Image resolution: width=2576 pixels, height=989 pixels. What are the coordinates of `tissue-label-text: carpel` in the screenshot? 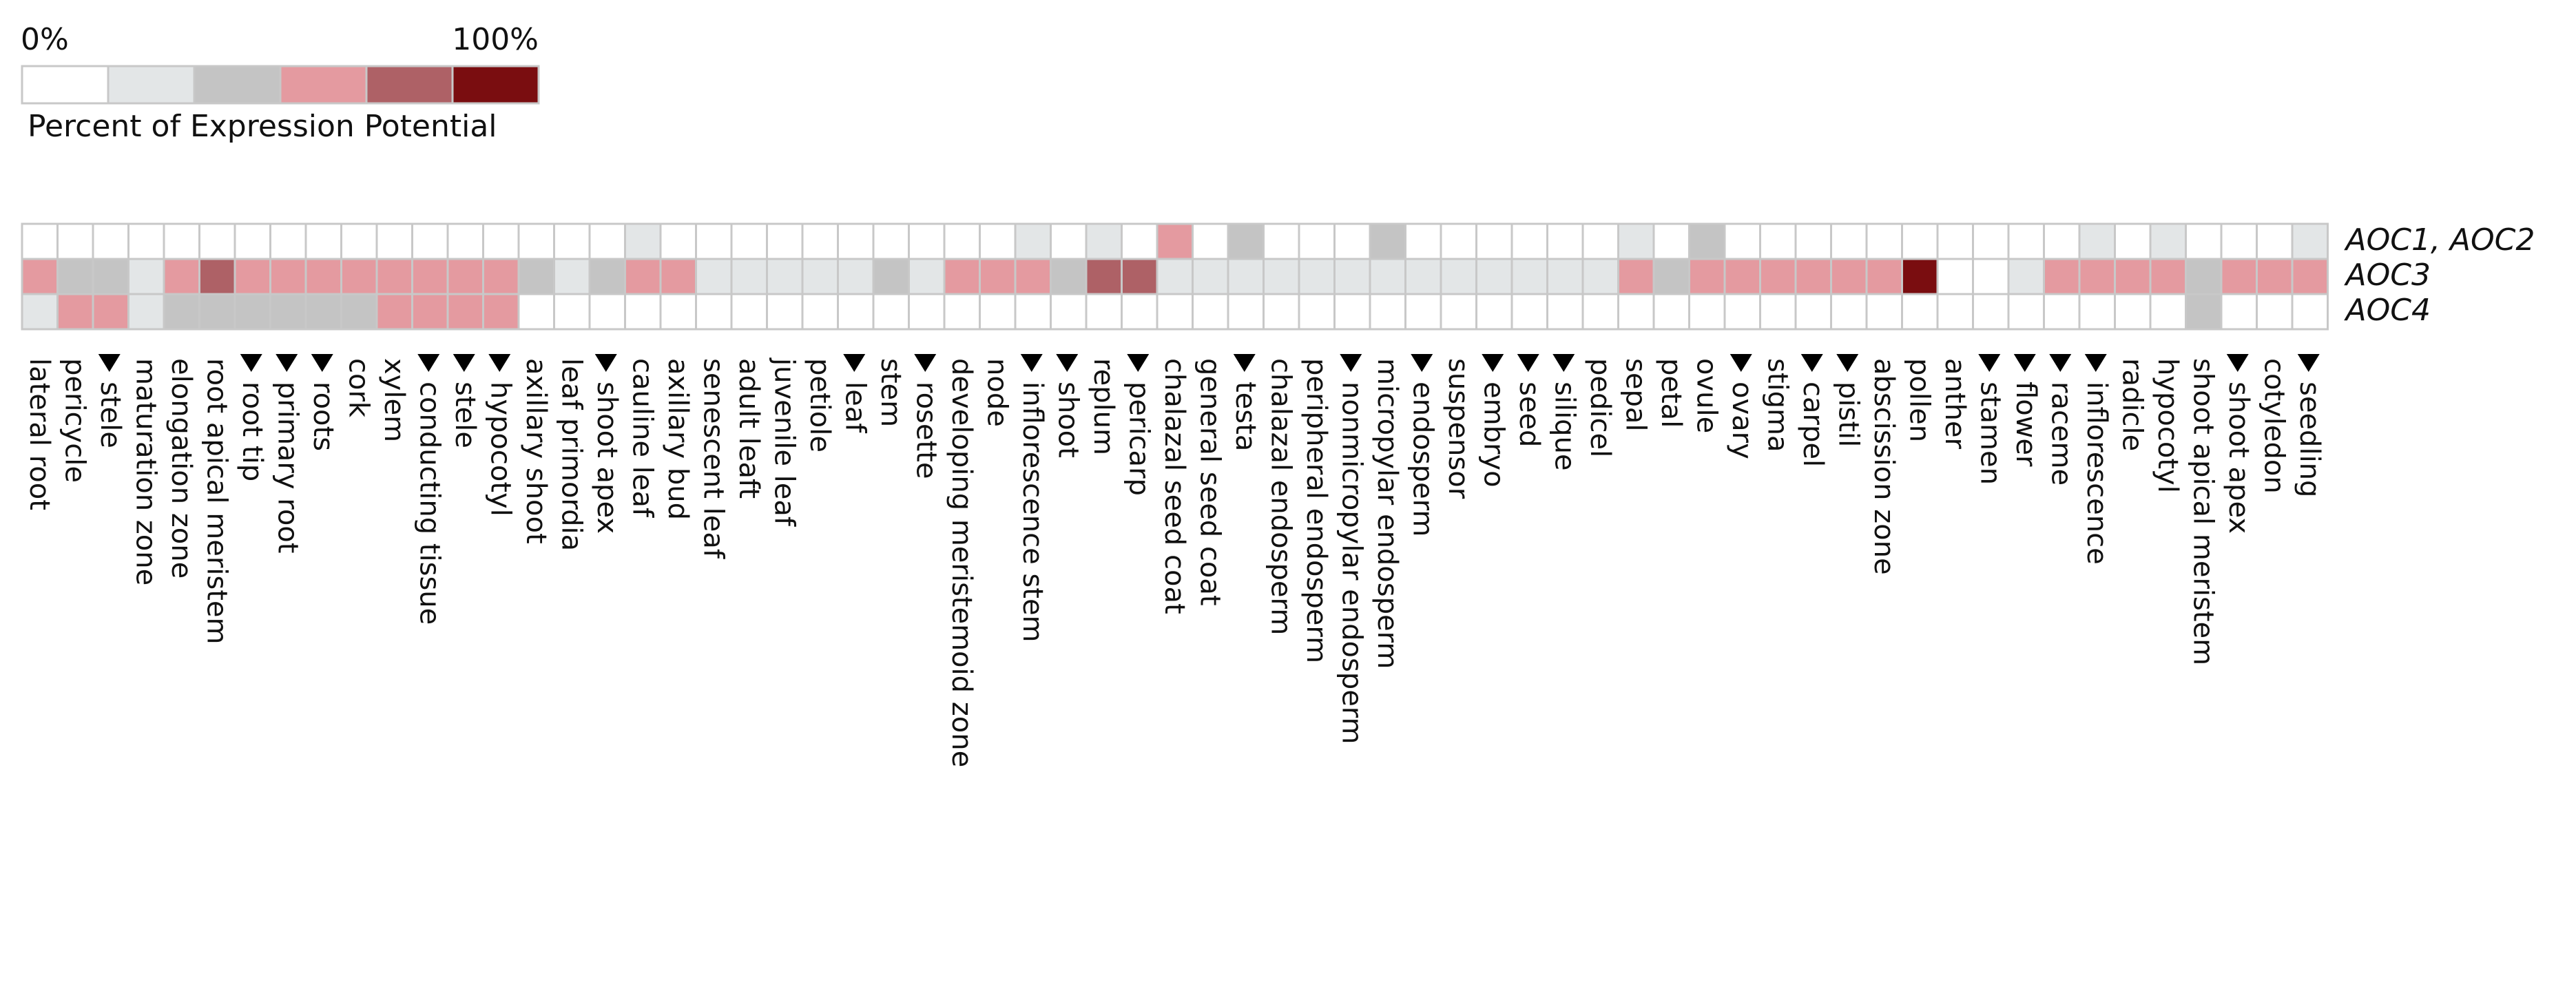 It's located at (1813, 424).